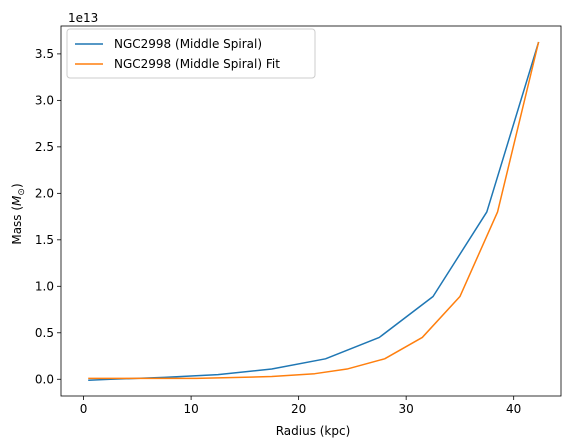 Image resolution: width=569 pixels, height=448 pixels. I want to click on y-tick-label: 3.5, so click(44, 54).